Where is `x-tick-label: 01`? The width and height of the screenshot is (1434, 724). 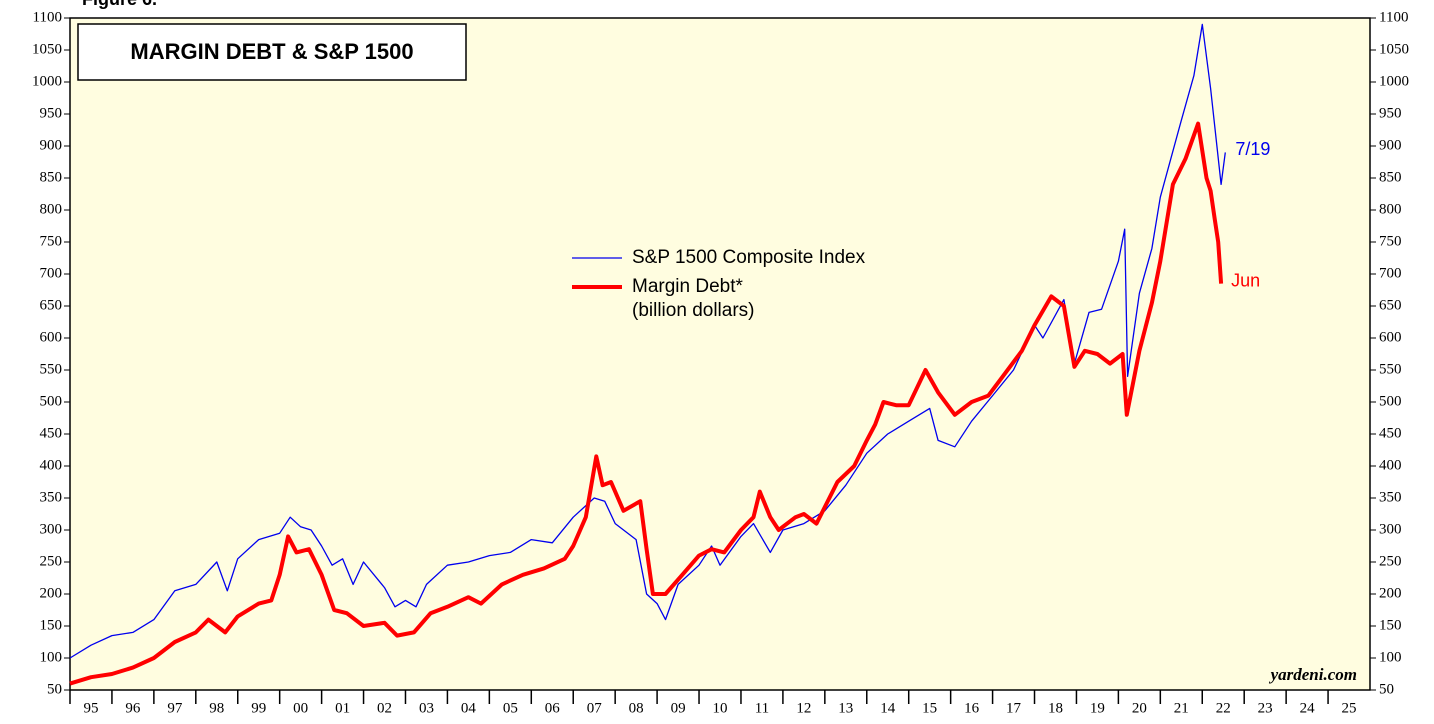 x-tick-label: 01 is located at coordinates (342, 708).